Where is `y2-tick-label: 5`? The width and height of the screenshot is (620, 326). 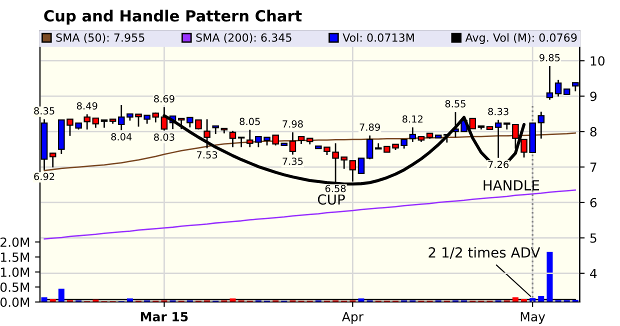
y2-tick-label: 5 is located at coordinates (593, 238).